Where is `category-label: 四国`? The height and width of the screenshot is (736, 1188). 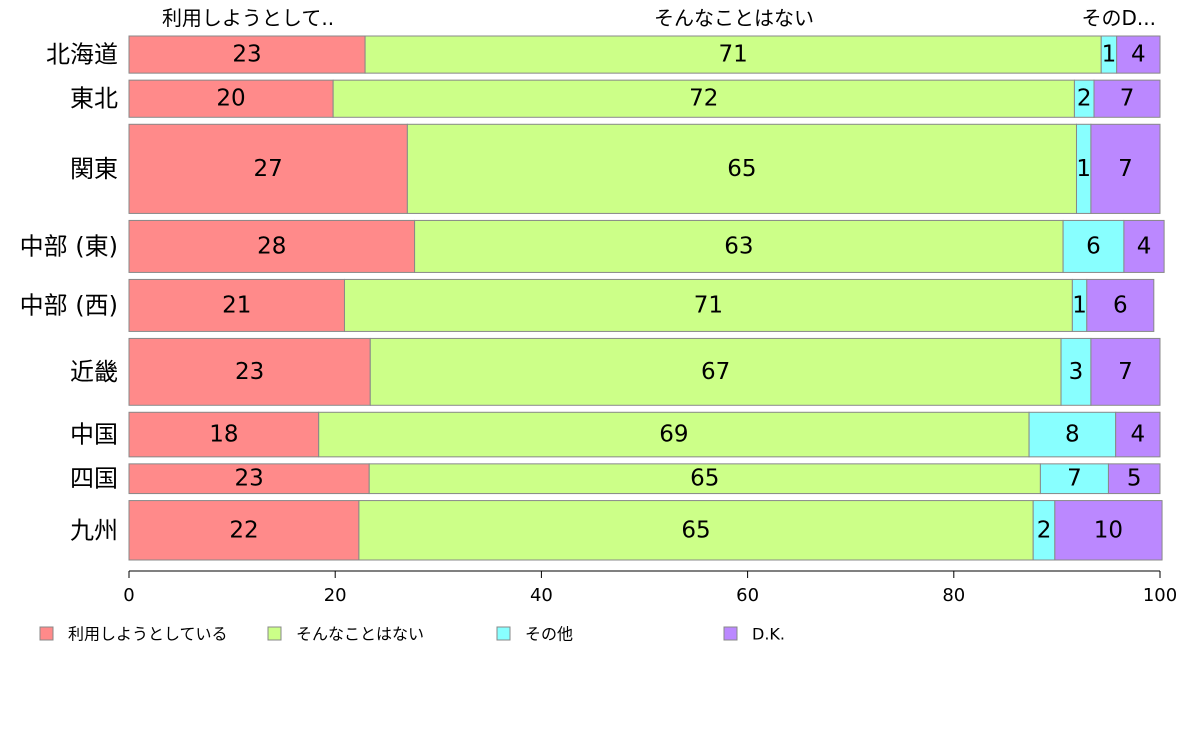 category-label: 四国 is located at coordinates (94, 479).